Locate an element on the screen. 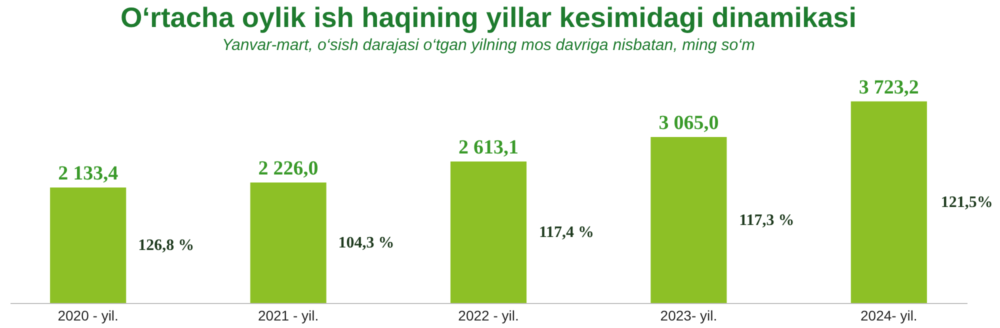 This screenshot has width=1000, height=328. data-label: 2 226,0 is located at coordinates (288, 168).